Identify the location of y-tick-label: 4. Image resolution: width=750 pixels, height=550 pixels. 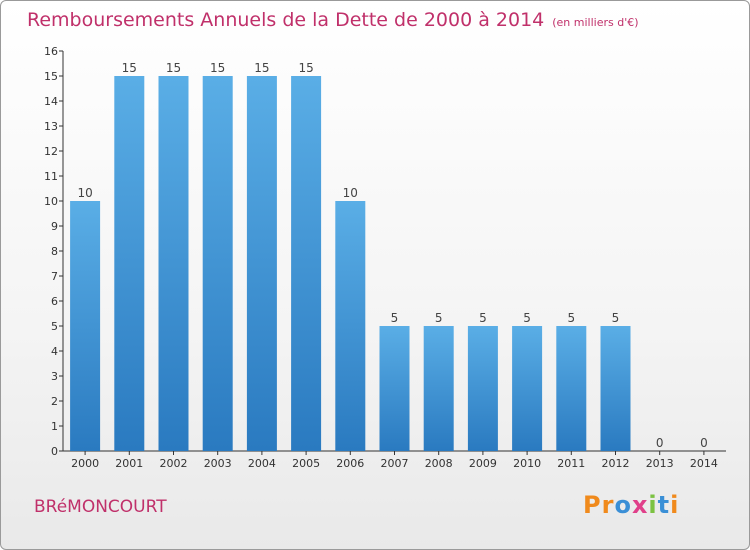
(54, 351).